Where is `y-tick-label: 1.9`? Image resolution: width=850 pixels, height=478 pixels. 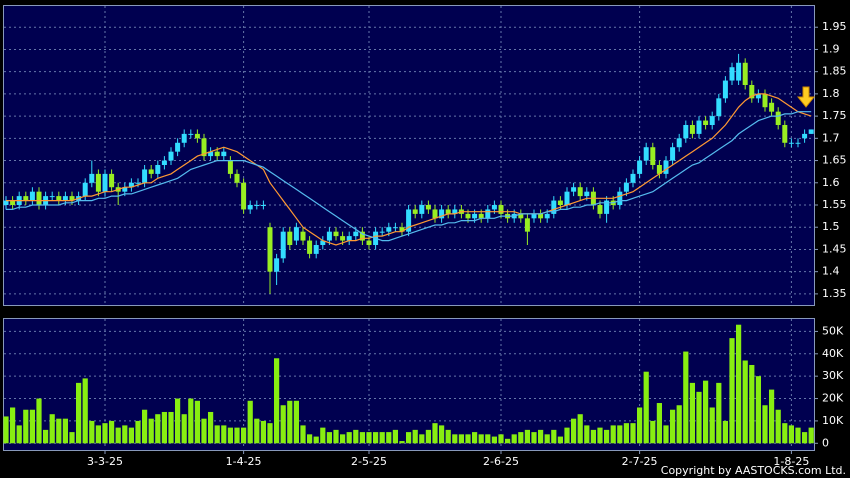
y-tick-label: 1.9 is located at coordinates (831, 48).